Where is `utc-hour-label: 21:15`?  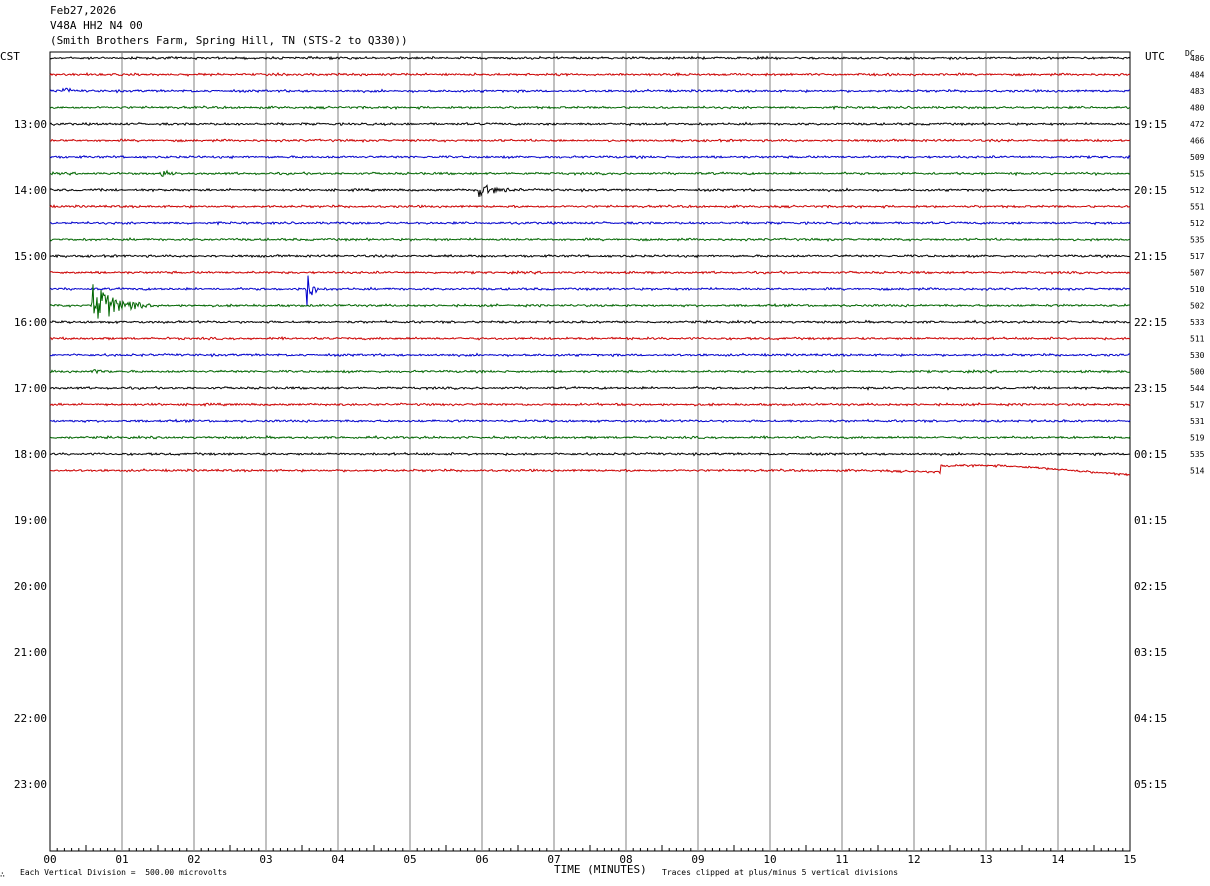 utc-hour-label: 21:15 is located at coordinates (1150, 256).